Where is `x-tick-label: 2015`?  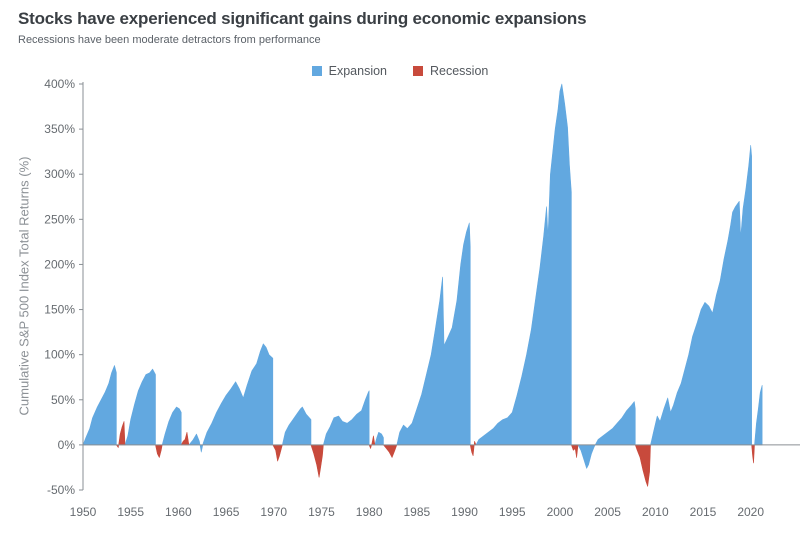
x-tick-label: 2015 is located at coordinates (703, 512).